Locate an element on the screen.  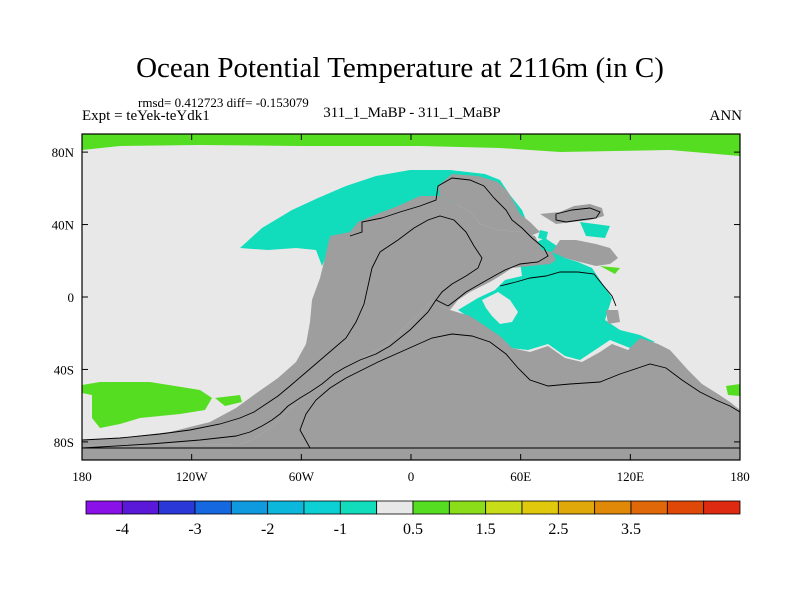
x-tick-label: 120W is located at coordinates (192, 476).